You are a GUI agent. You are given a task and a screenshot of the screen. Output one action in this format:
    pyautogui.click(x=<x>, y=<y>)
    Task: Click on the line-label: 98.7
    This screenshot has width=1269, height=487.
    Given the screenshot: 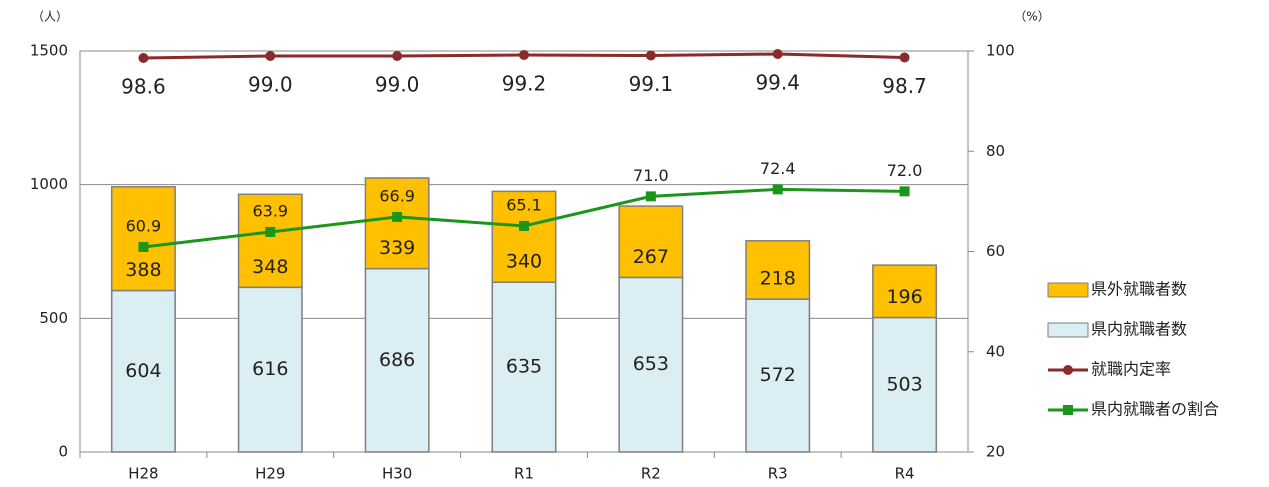 What is the action you would take?
    pyautogui.click(x=904, y=86)
    